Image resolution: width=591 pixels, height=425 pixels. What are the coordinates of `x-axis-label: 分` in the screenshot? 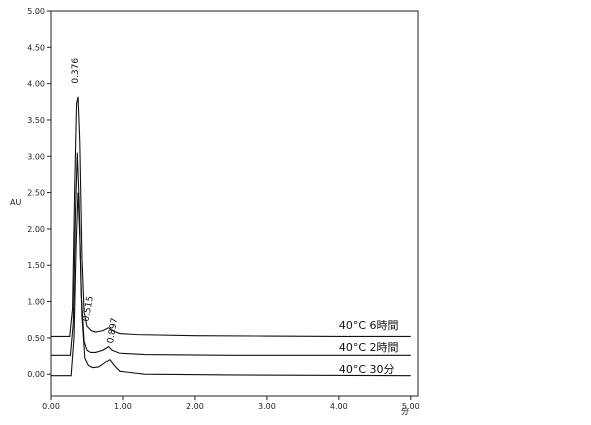 It's located at (405, 411).